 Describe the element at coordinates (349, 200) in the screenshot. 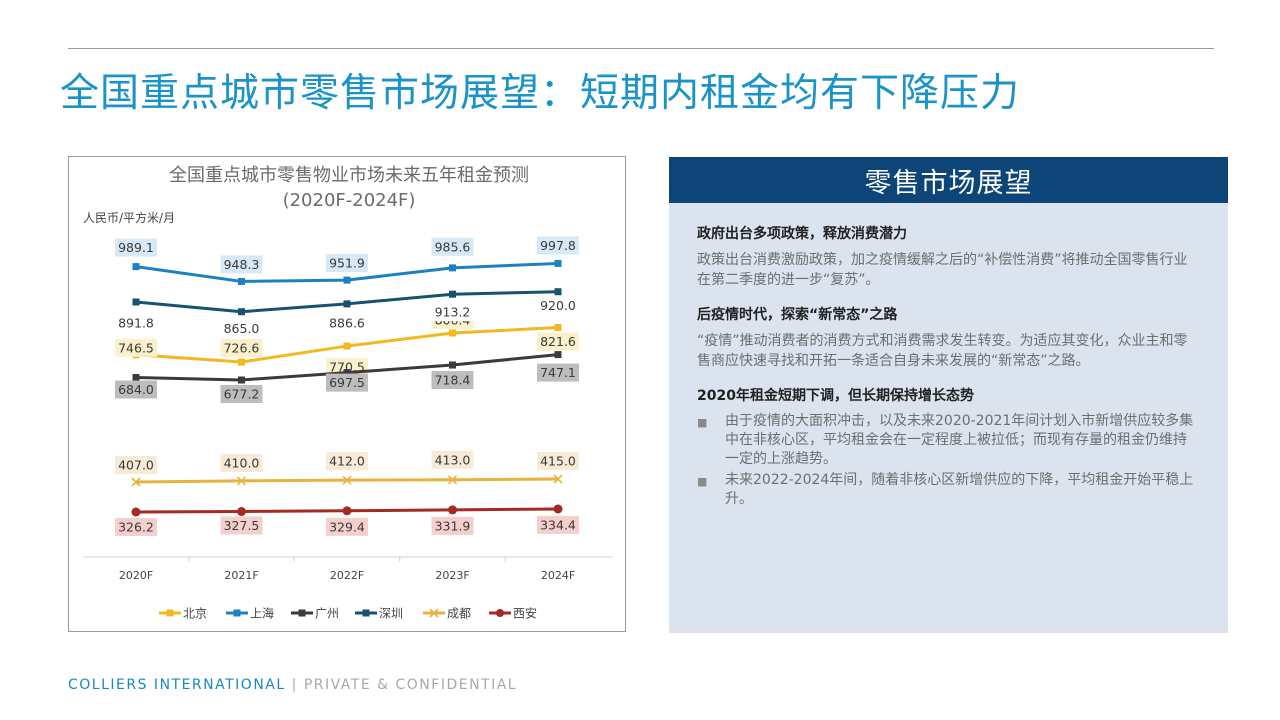

I see `chart-subtitle: (2020F-2024F)` at that location.